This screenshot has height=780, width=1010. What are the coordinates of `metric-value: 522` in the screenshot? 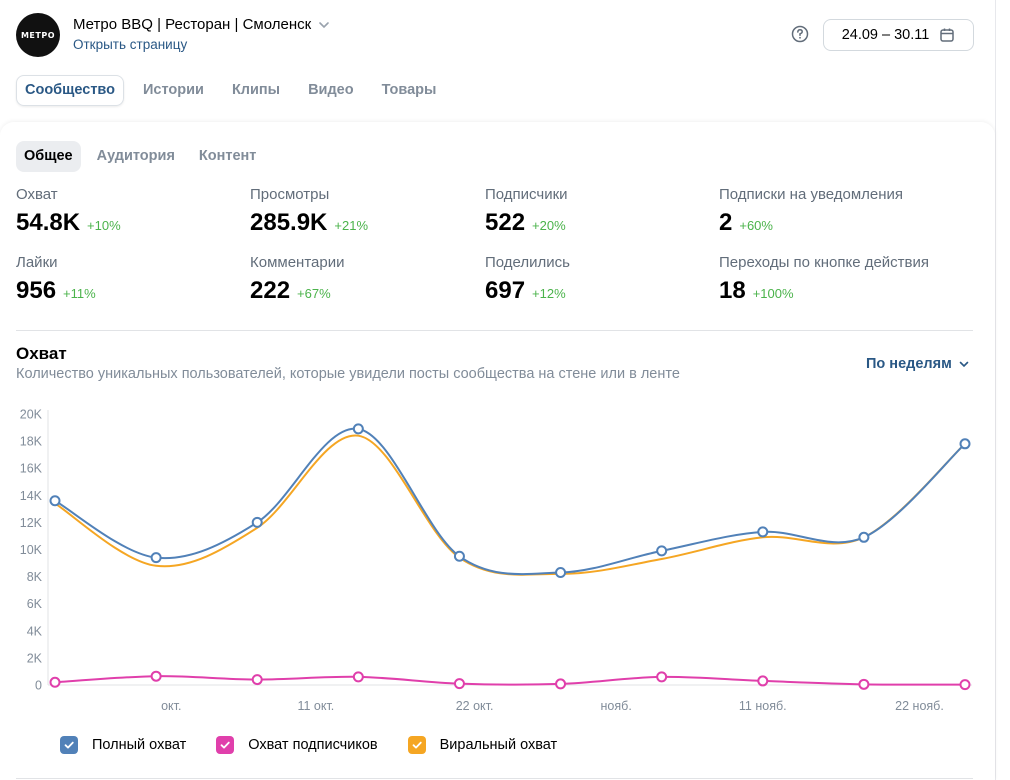 It's located at (505, 222).